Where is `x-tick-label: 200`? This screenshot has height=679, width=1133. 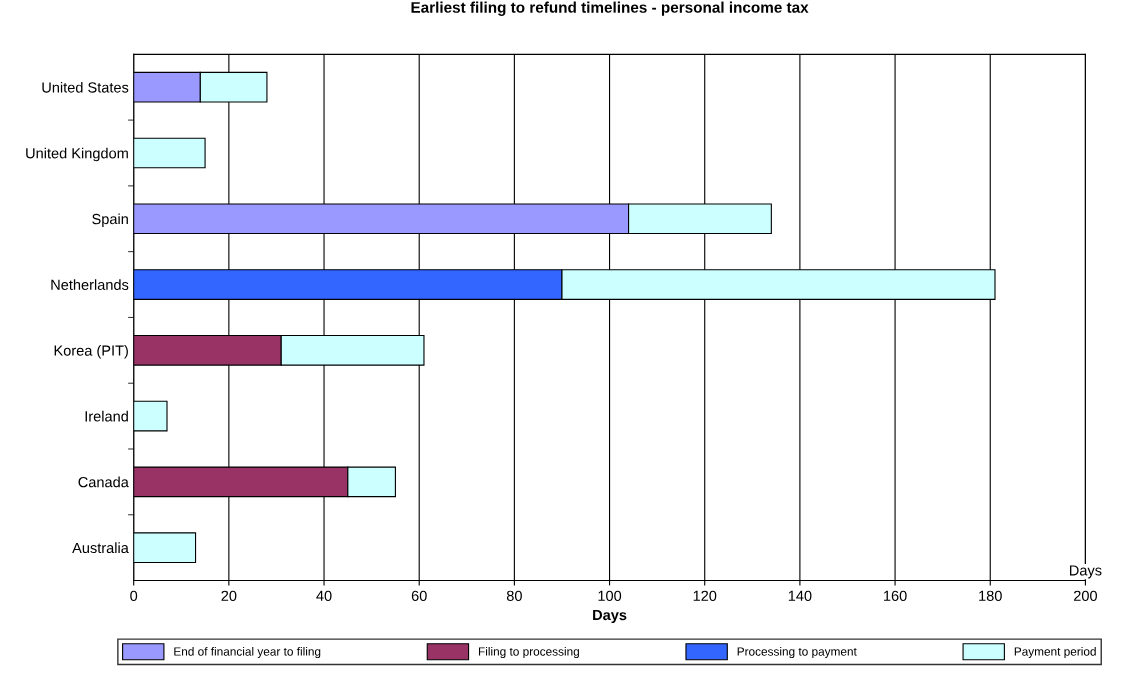
x-tick-label: 200 is located at coordinates (1085, 595).